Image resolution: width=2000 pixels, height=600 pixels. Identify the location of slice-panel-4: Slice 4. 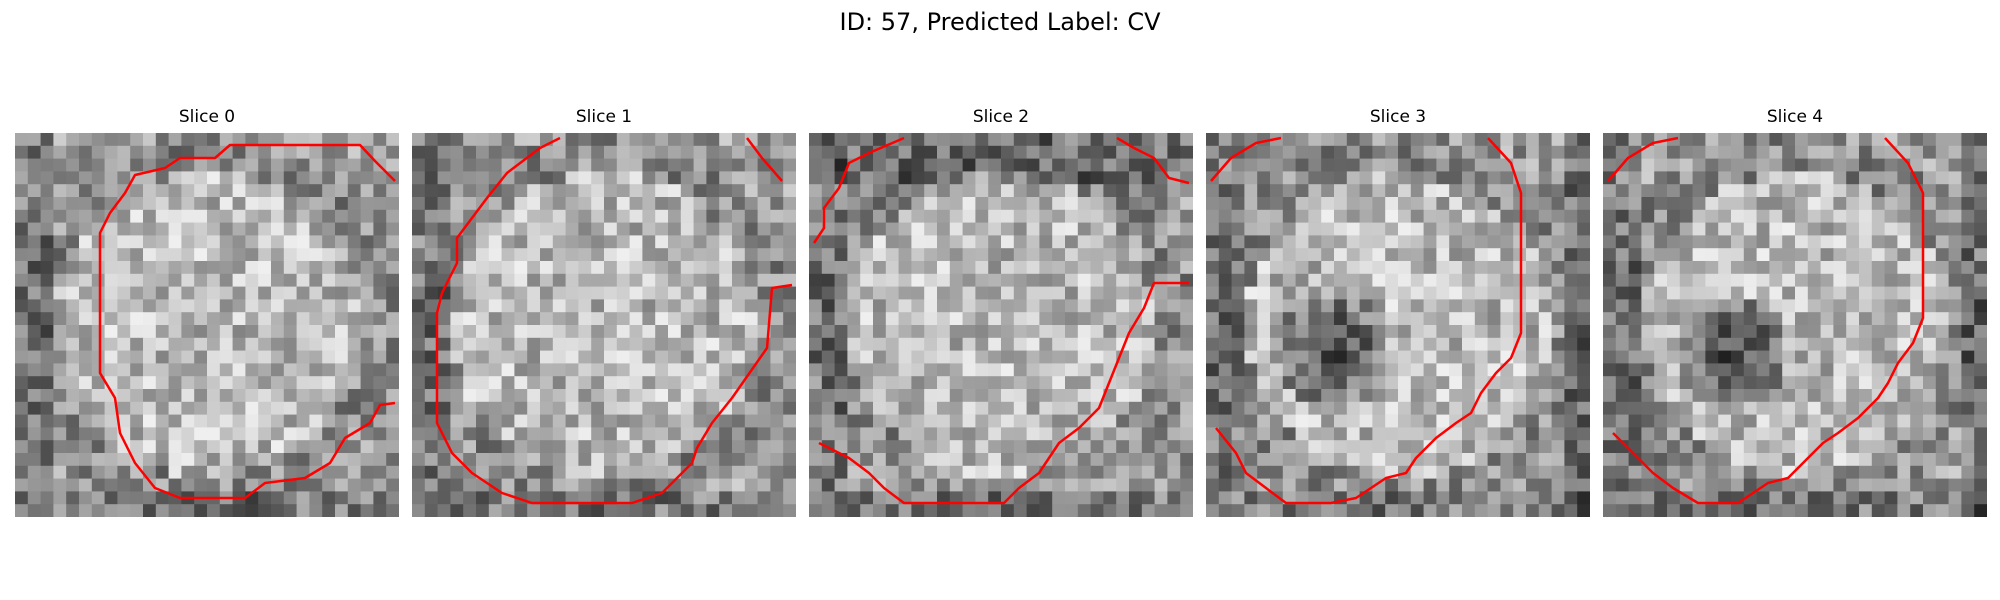
(1795, 311).